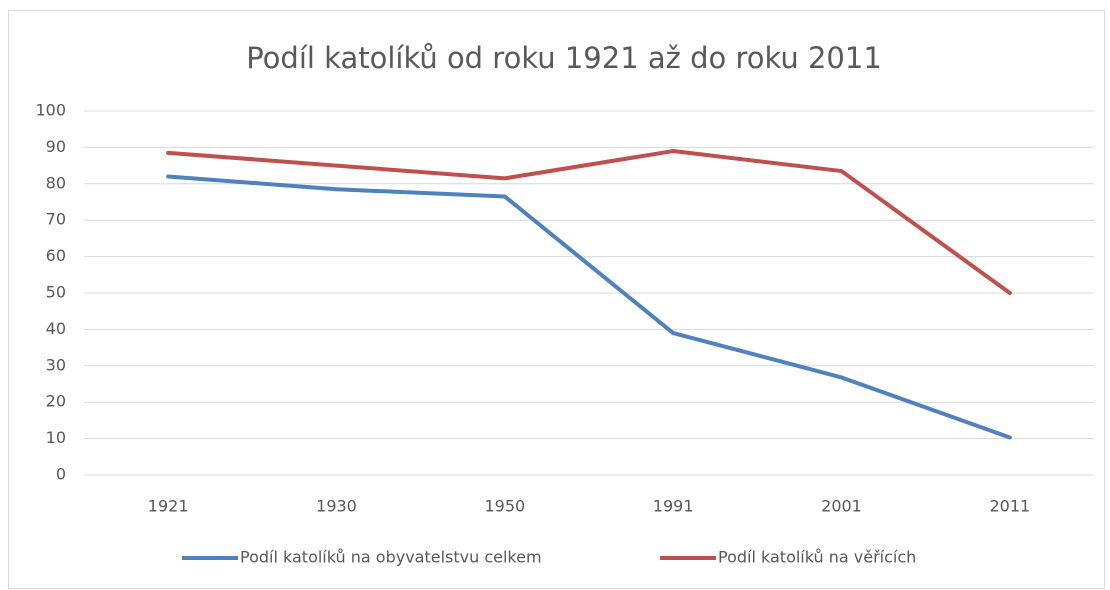 This screenshot has width=1110, height=590. What do you see at coordinates (56, 328) in the screenshot?
I see `y-tick-label: 40` at bounding box center [56, 328].